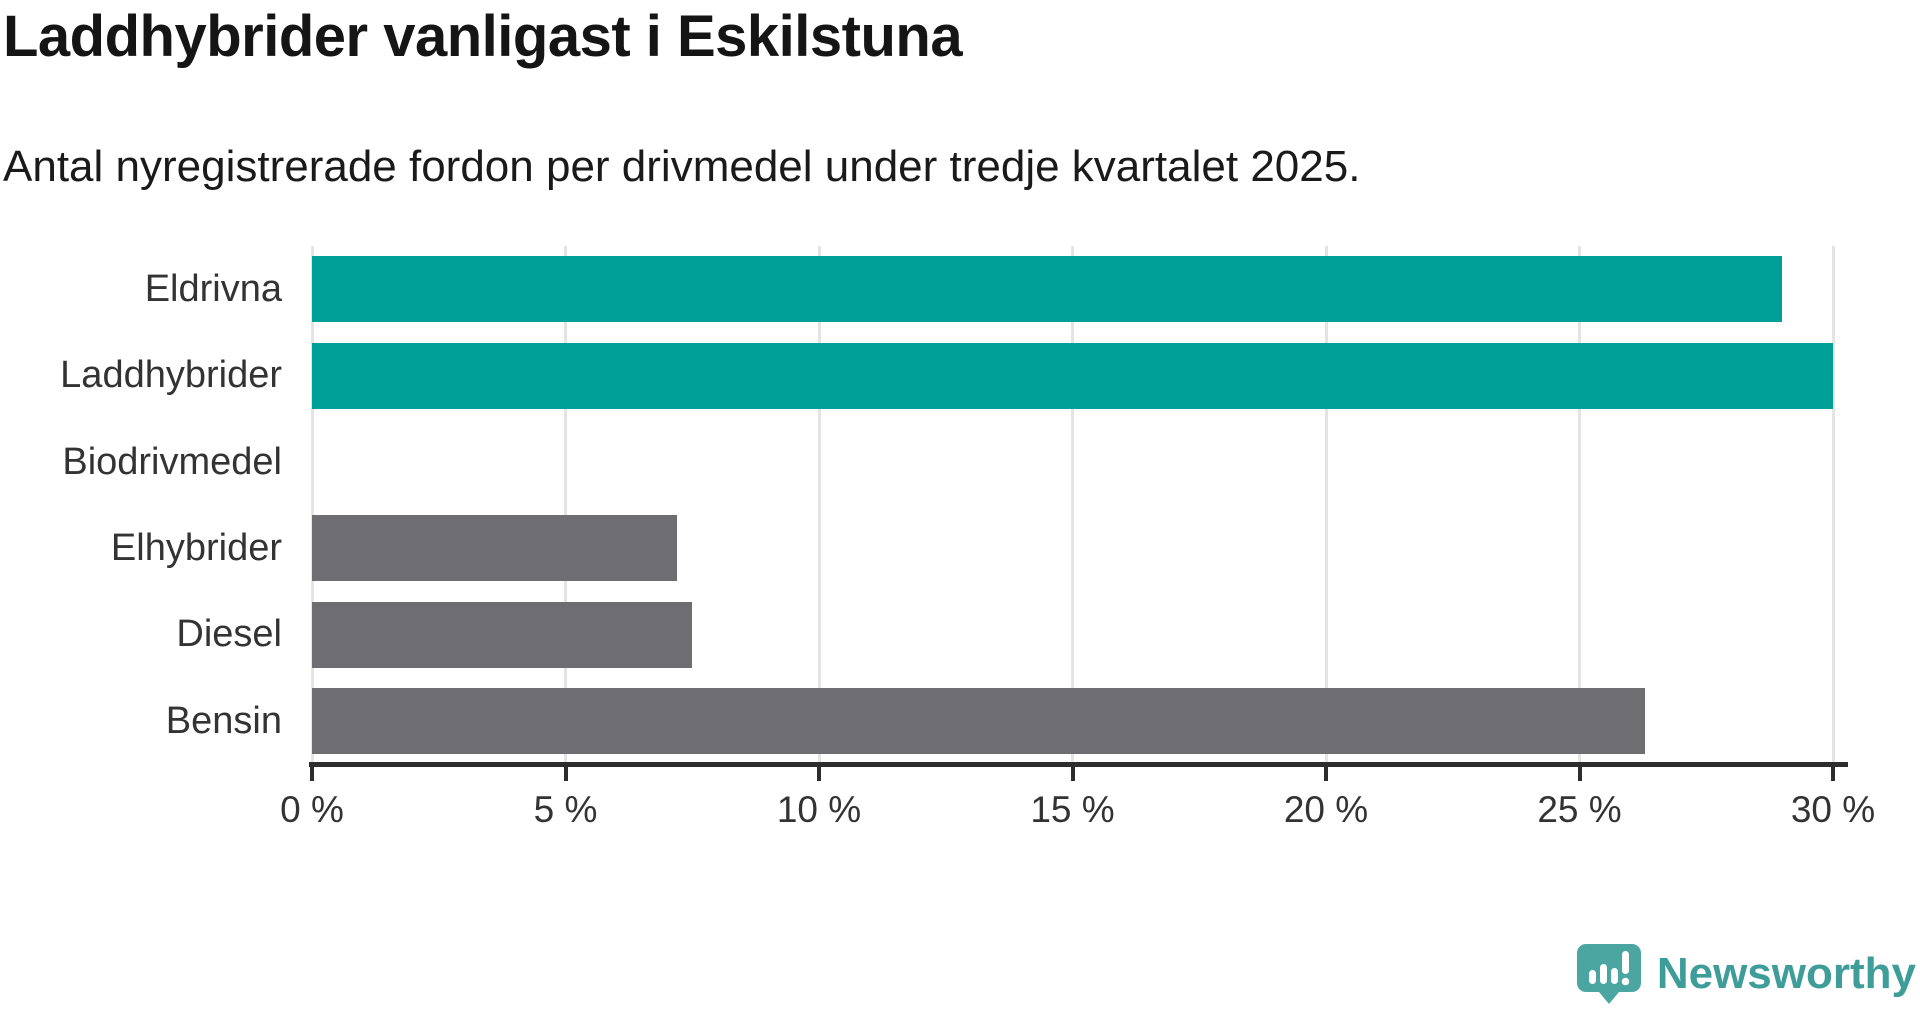  I want to click on x-tick-label: 10 %, so click(819, 809).